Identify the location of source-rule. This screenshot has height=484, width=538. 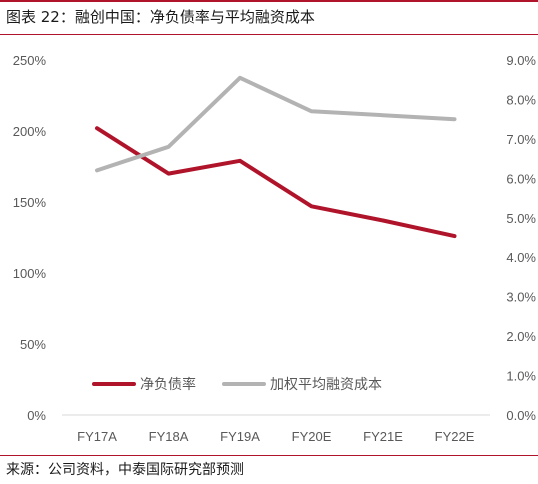
(269, 455).